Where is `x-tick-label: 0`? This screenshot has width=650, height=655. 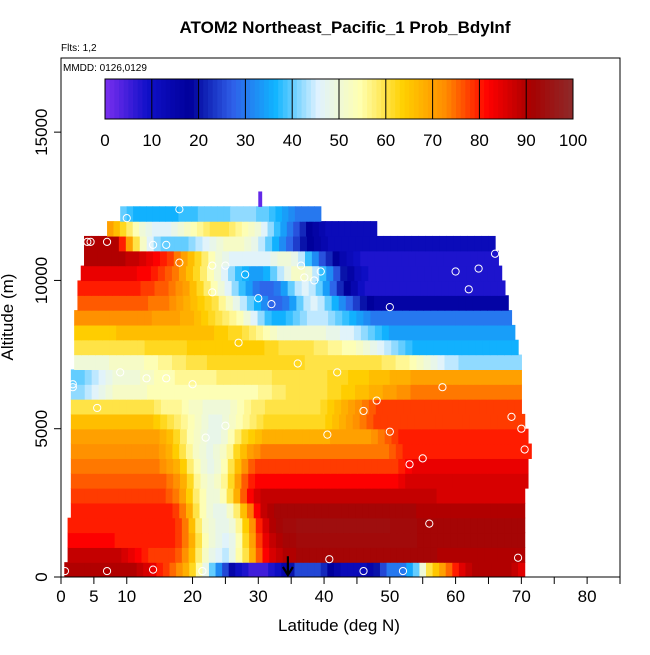 x-tick-label: 0 is located at coordinates (60, 596).